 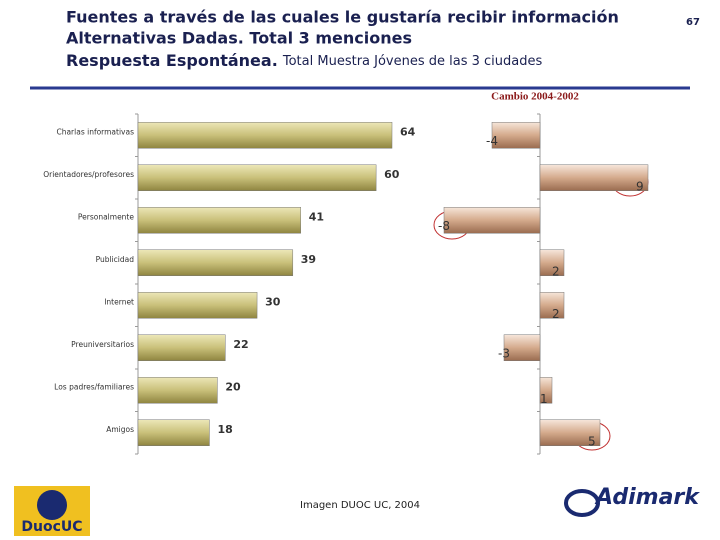 I want to click on title-line: Alternativas Dadas. Total 3 menciones, so click(x=239, y=38).